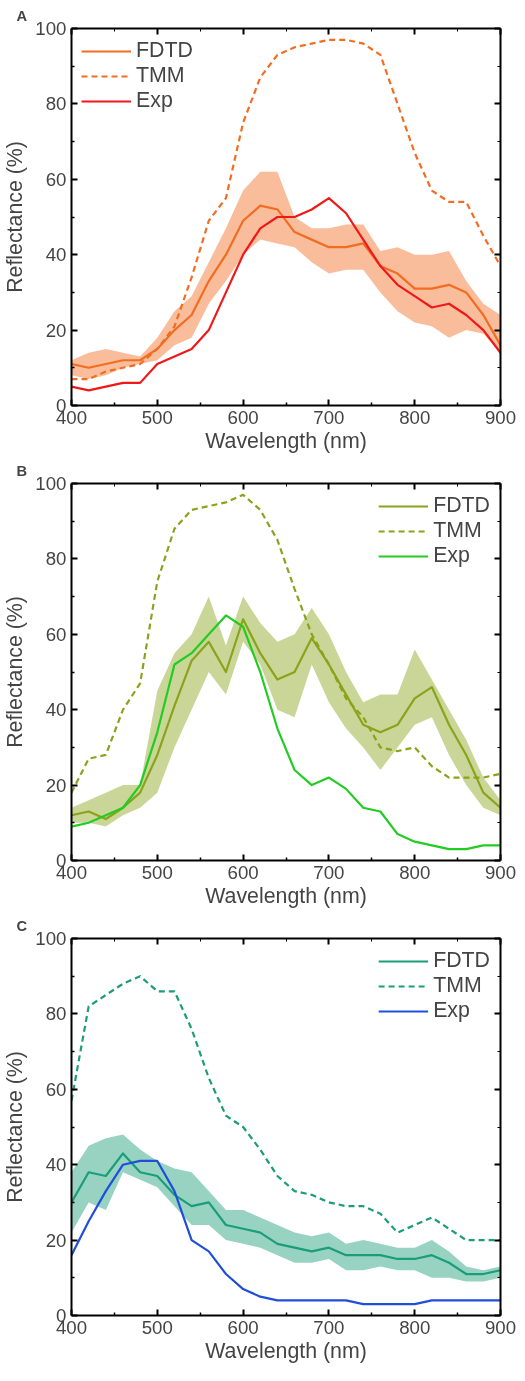 The height and width of the screenshot is (1381, 525). I want to click on chart-title: C, so click(22, 925).